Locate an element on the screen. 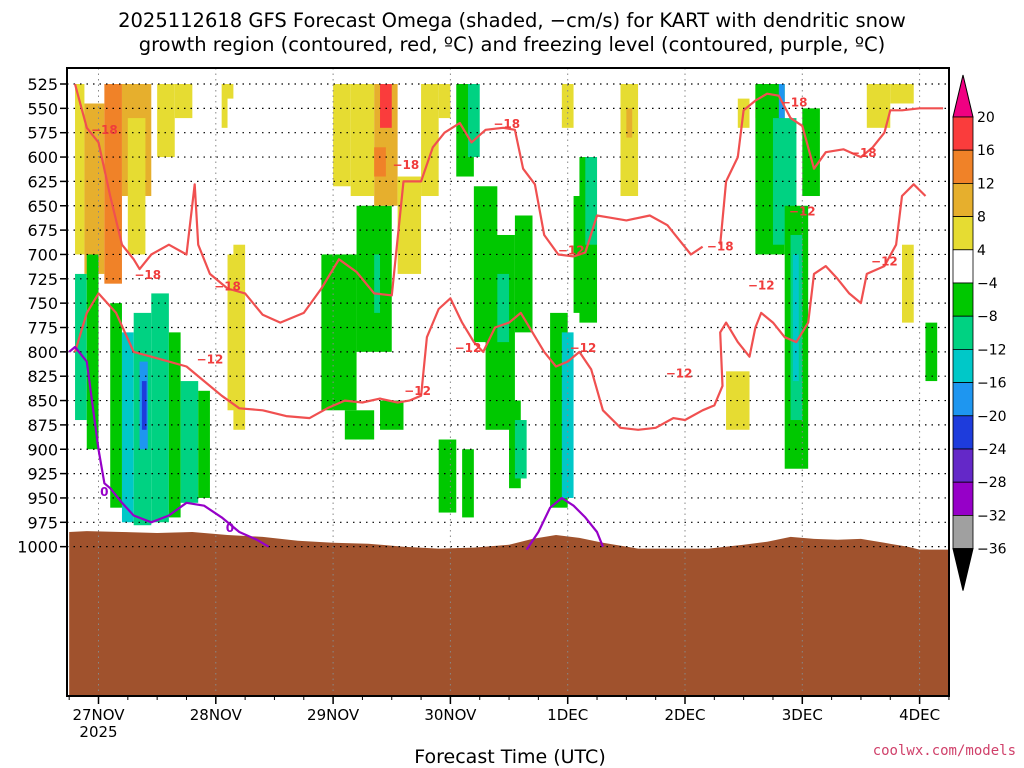 The image size is (1024, 768). colorbar-bottom-arrow is located at coordinates (963, 569).